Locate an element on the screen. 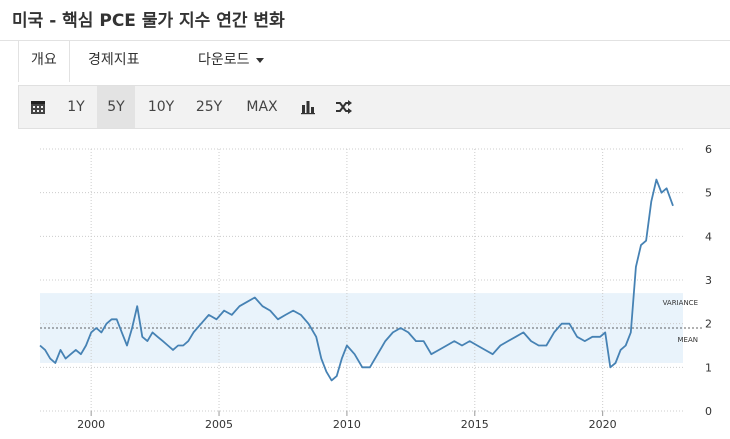 Image resolution: width=730 pixels, height=439 pixels. tab-indicators: 경제지표 is located at coordinates (114, 61).